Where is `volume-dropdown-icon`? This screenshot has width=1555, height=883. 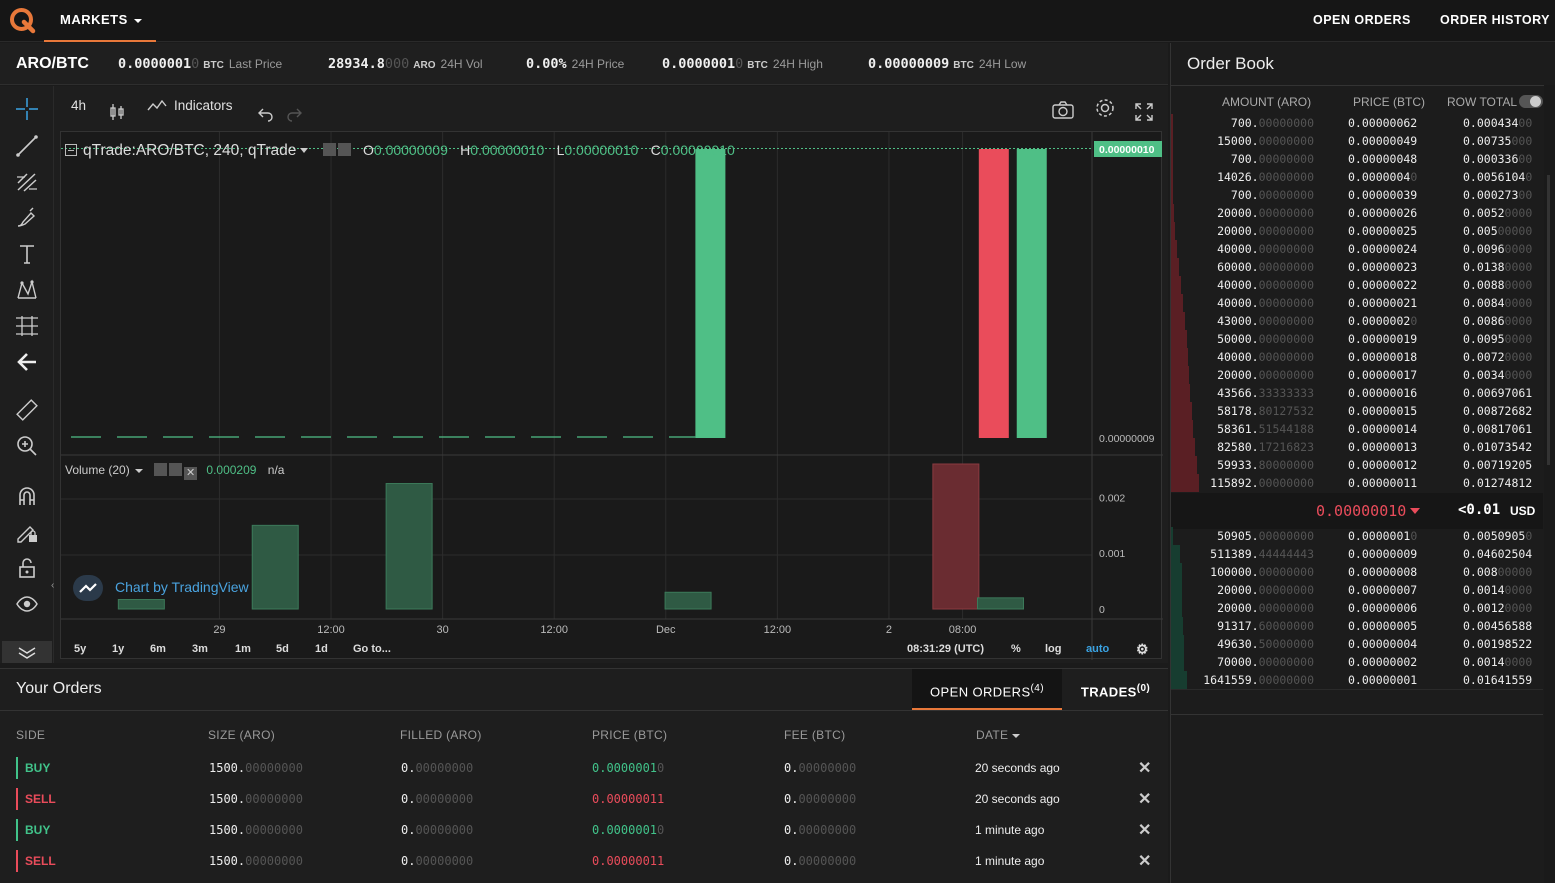
volume-dropdown-icon is located at coordinates (138, 470).